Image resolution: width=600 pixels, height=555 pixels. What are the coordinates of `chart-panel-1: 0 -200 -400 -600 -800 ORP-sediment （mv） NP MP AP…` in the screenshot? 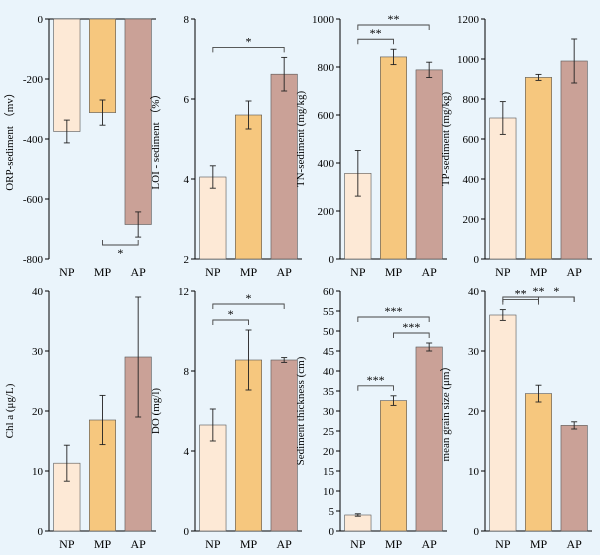 It's located at (79, 146).